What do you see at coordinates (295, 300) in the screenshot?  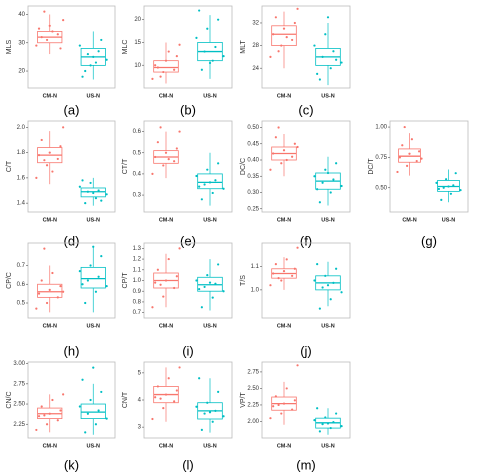 I see `panel: 1.0 1.1 T/S CM-N US-N (j)` at bounding box center [295, 300].